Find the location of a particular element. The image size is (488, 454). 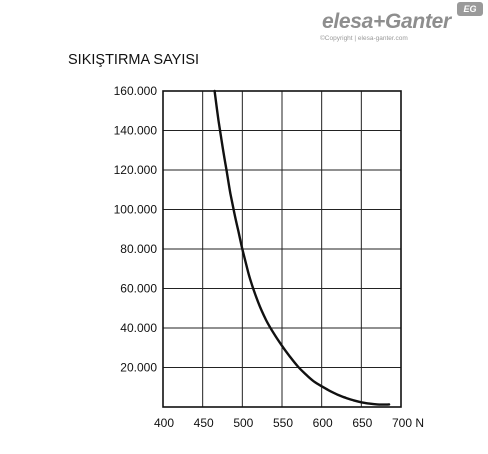

x-tick-label: 600 is located at coordinates (323, 423).